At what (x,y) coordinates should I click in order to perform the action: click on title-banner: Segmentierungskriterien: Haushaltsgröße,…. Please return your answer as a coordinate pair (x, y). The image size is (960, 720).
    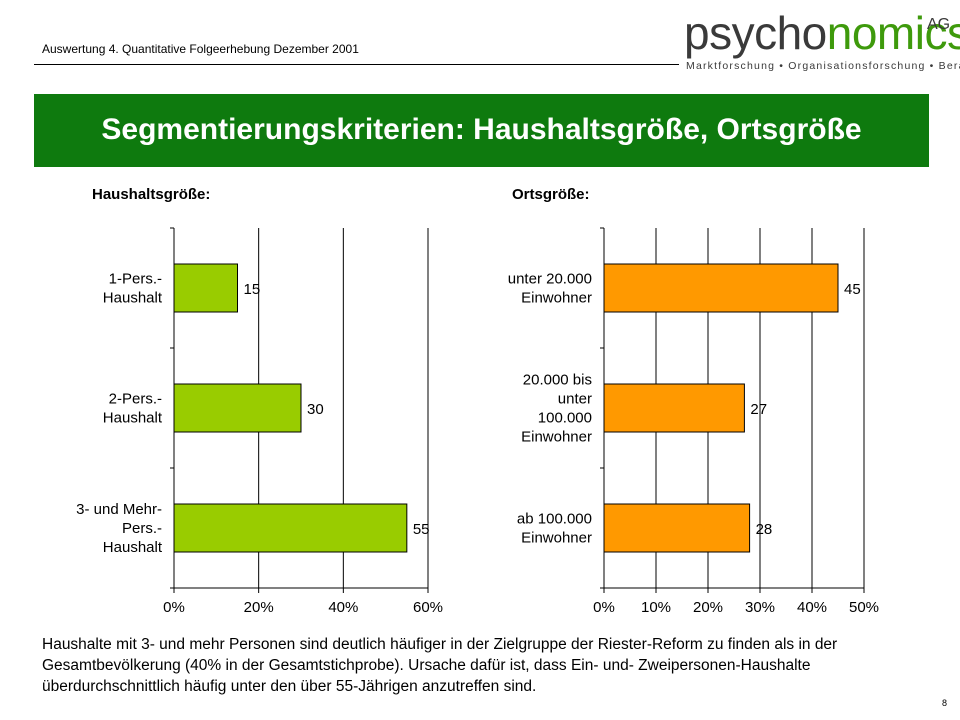
    Looking at the image, I should click on (481, 130).